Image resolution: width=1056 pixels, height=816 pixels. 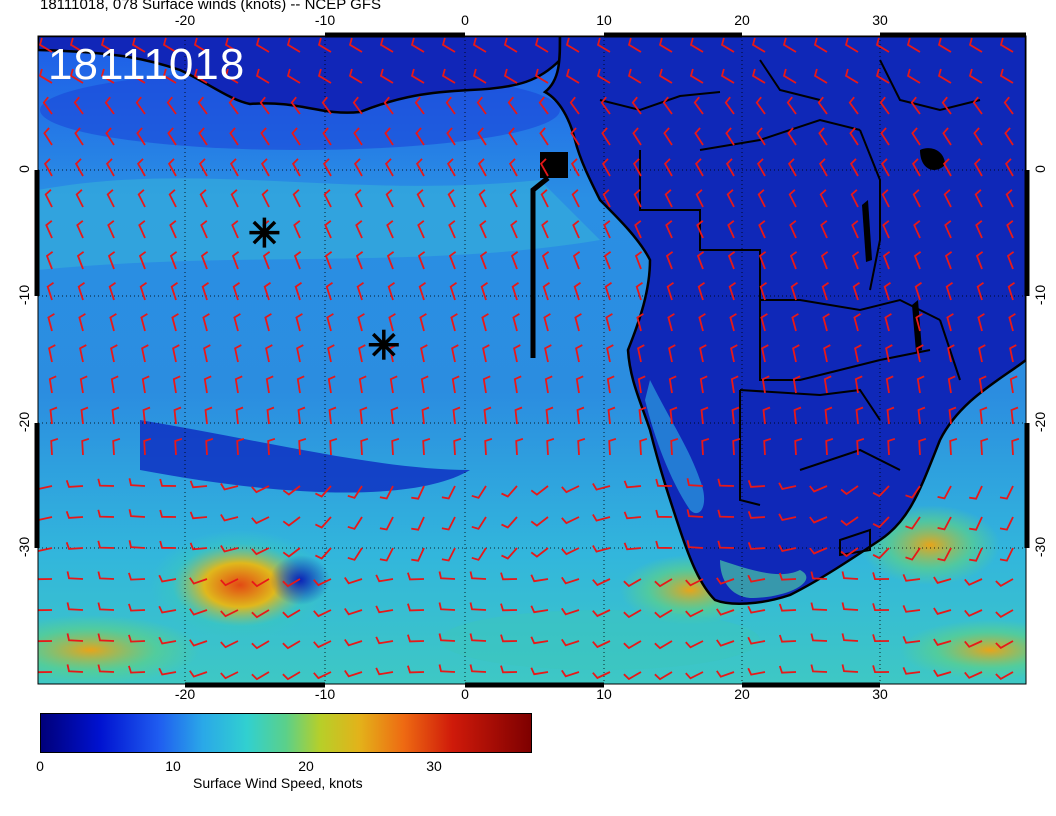 What do you see at coordinates (604, 694) in the screenshot?
I see `lon-label-bottom: 10` at bounding box center [604, 694].